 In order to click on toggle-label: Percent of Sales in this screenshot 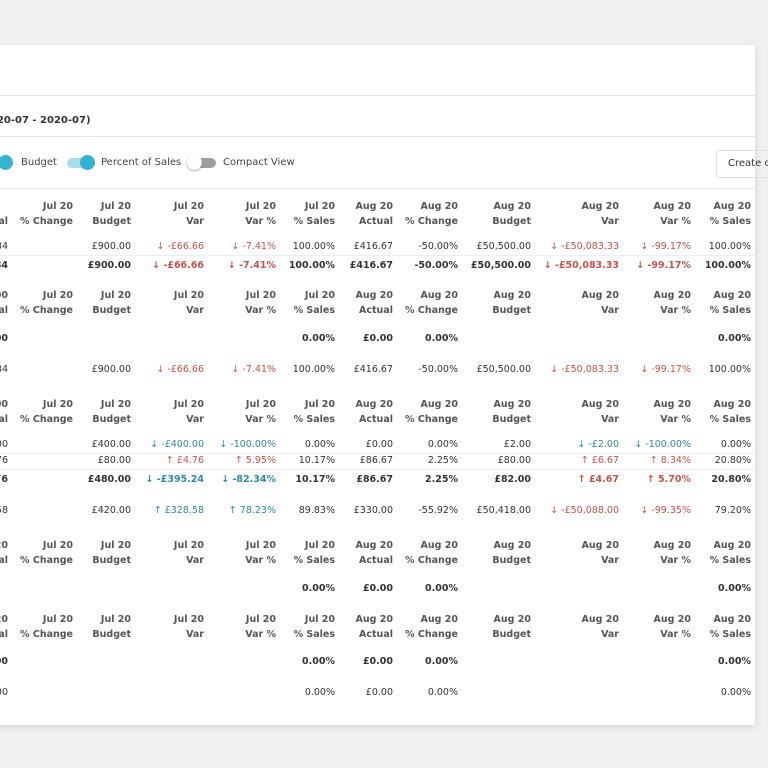, I will do `click(141, 162)`.